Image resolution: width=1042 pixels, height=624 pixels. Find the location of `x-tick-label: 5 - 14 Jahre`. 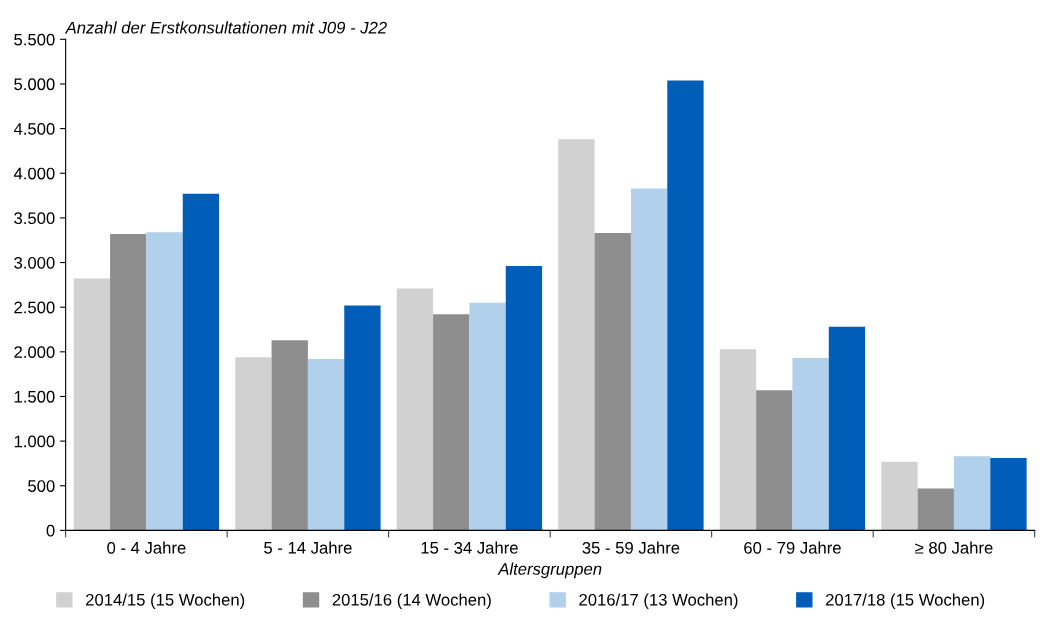

x-tick-label: 5 - 14 Jahre is located at coordinates (308, 547).